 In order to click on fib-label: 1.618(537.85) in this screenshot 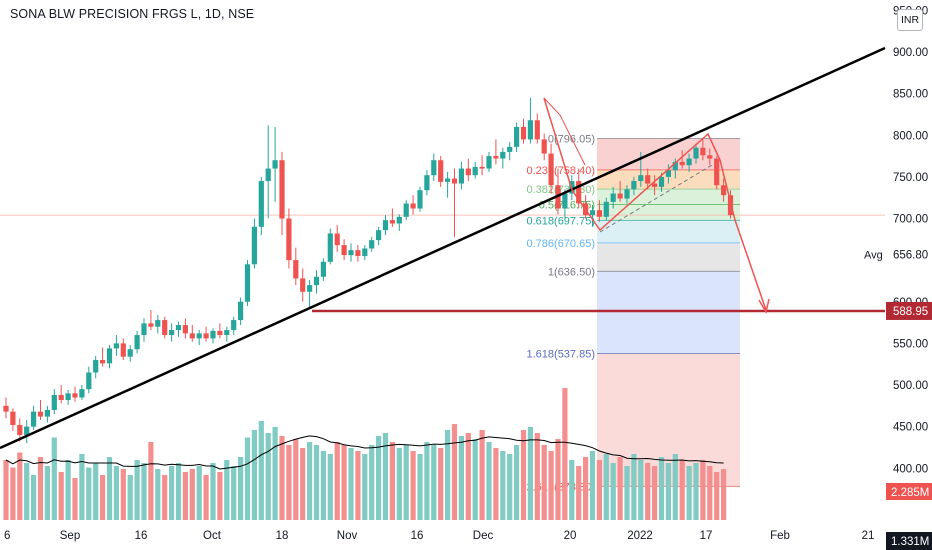, I will do `click(561, 354)`.